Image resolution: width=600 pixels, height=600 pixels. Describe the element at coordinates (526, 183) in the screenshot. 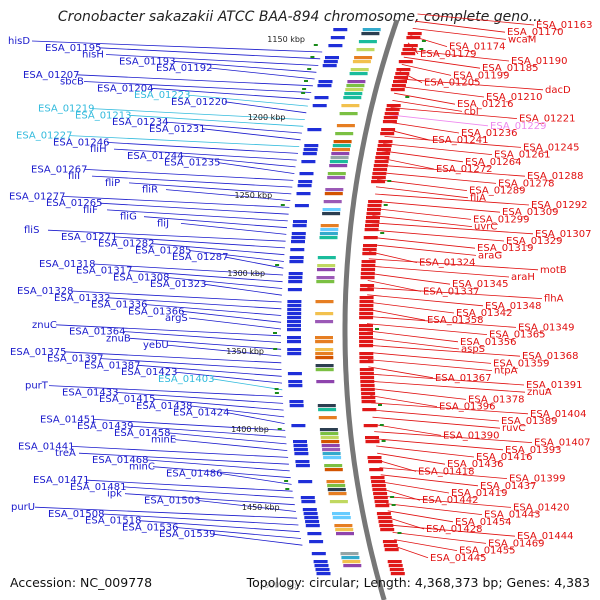

I see `gene-label: ESA_01278` at that location.